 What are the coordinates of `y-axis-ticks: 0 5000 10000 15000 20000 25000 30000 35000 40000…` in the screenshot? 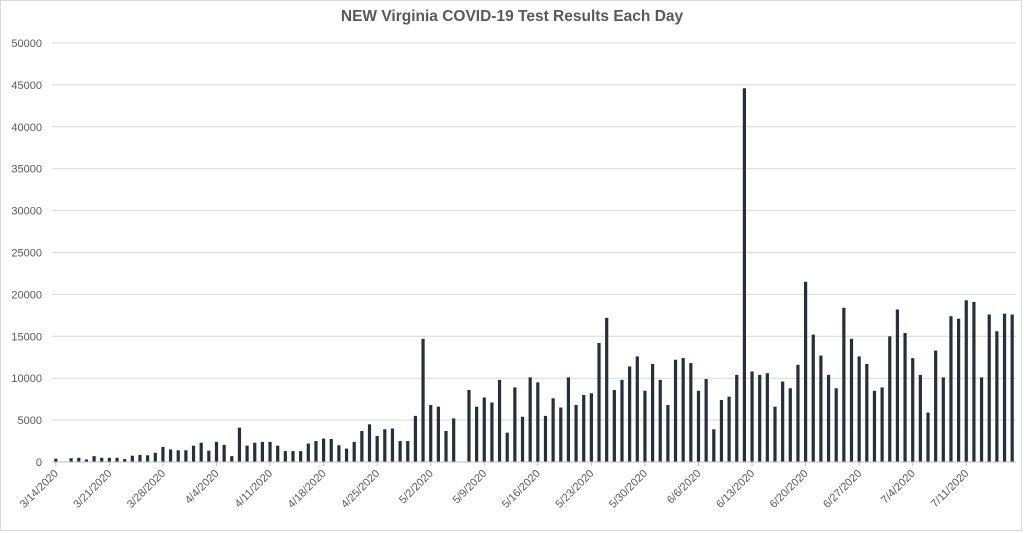 It's located at (26, 253).